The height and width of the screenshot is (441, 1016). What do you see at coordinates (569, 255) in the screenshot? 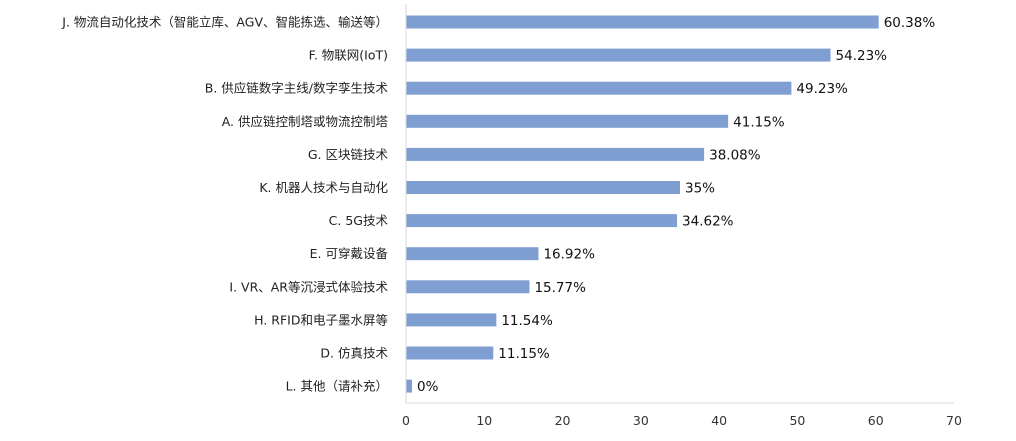
I see `data-label: 16.92%` at bounding box center [569, 255].